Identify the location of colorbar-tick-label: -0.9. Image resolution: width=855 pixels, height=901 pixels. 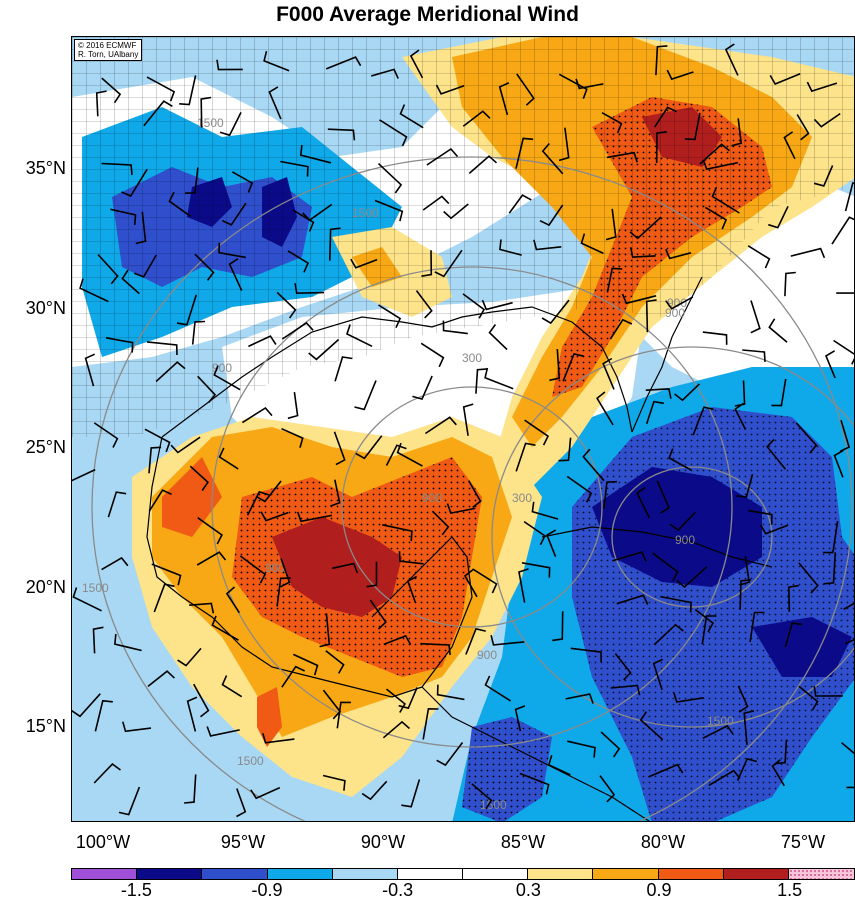
(267, 890).